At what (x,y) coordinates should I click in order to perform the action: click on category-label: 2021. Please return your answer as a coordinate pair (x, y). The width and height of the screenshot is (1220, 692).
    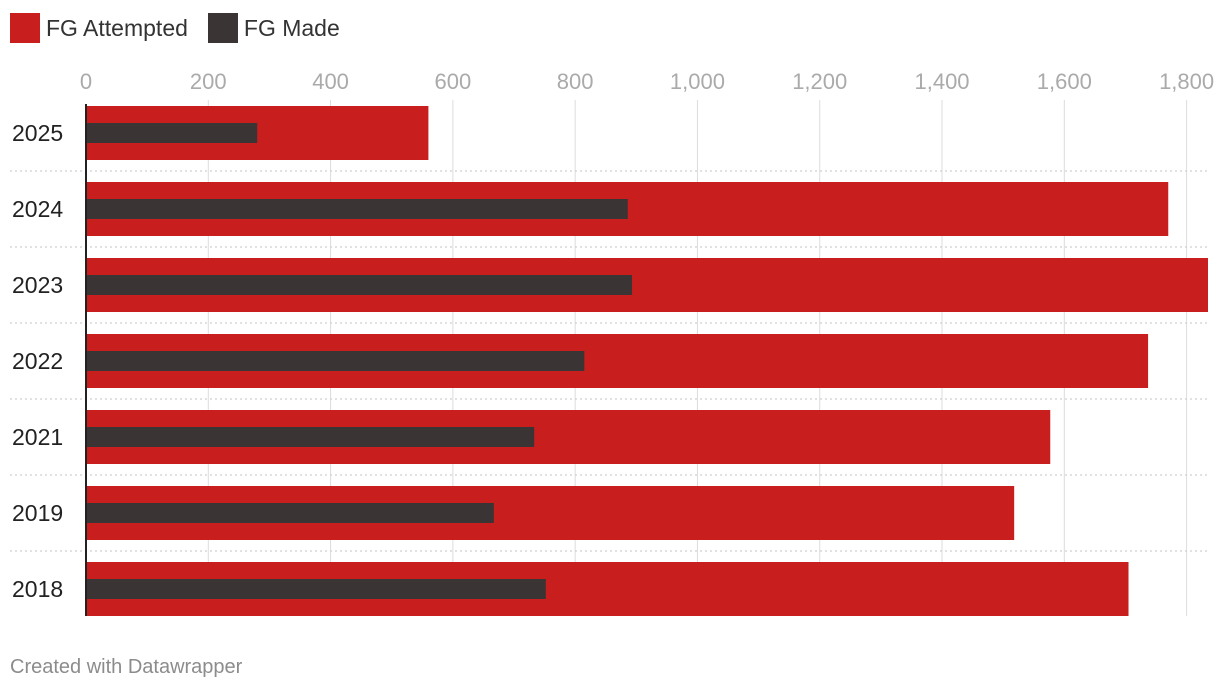
    Looking at the image, I should click on (37, 437).